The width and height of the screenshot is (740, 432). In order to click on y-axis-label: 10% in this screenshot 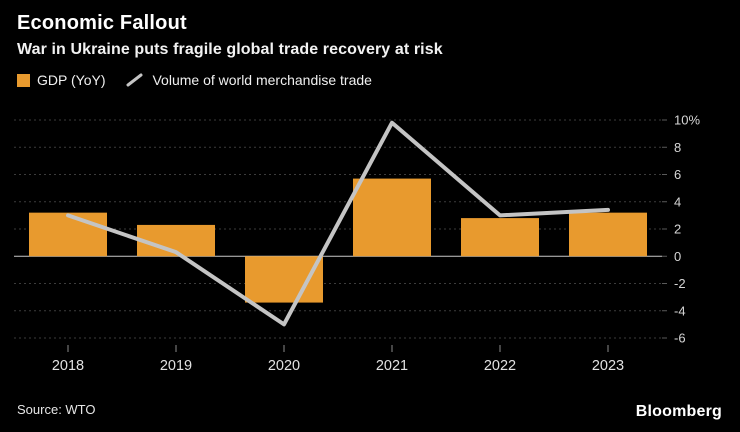, I will do `click(687, 120)`.